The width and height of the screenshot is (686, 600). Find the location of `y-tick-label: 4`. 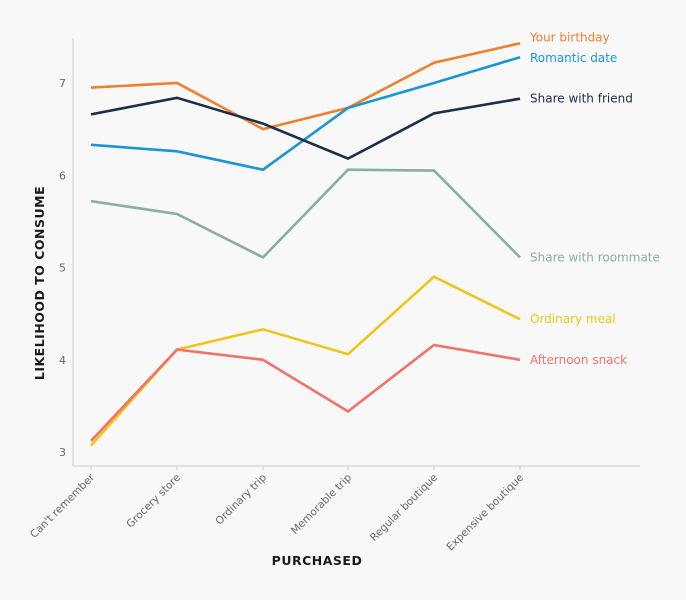

y-tick-label: 4 is located at coordinates (62, 360).